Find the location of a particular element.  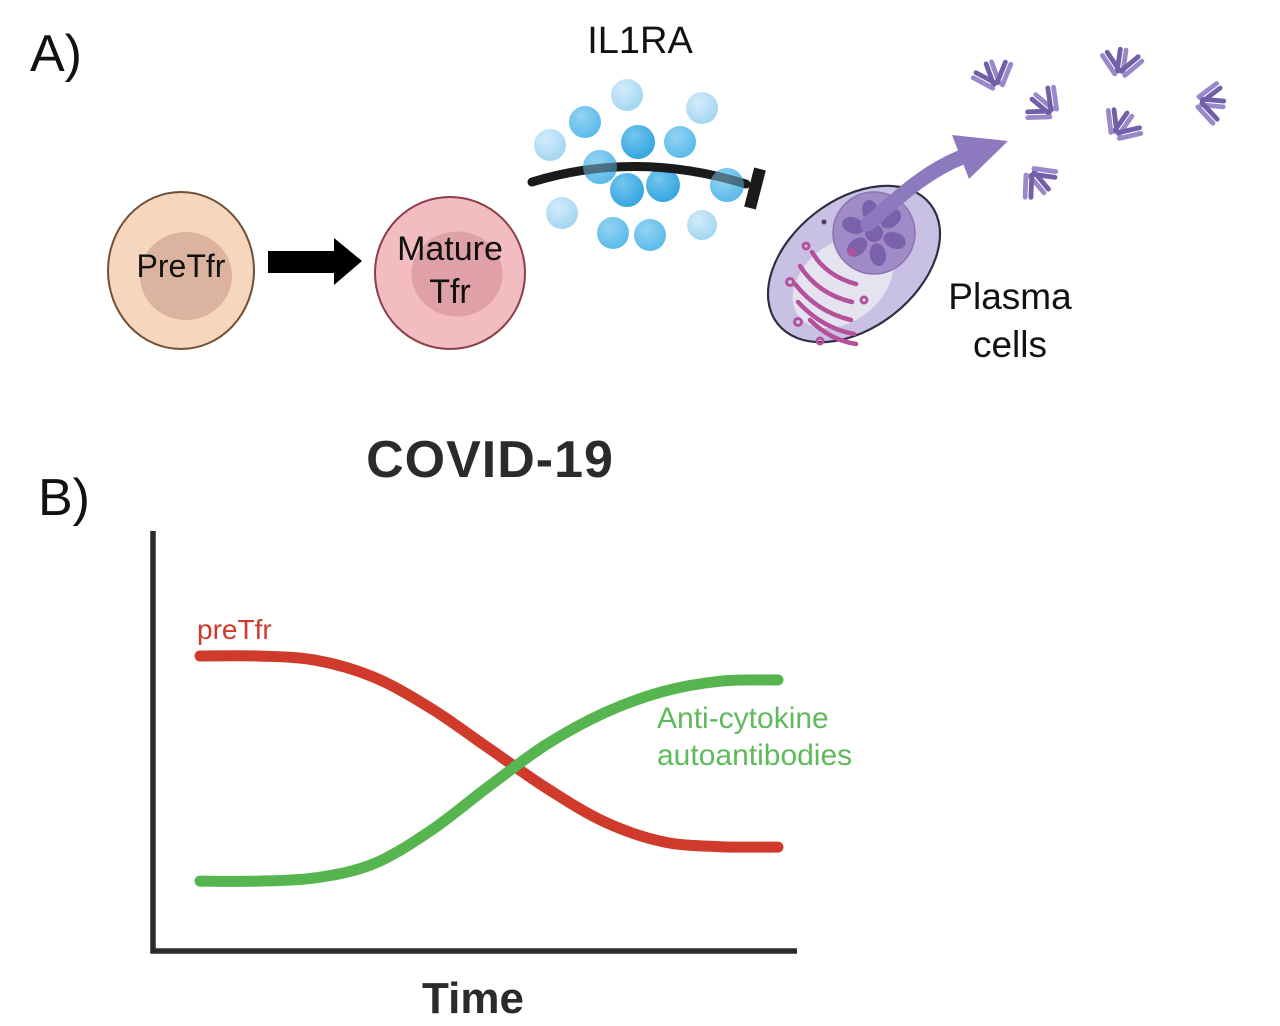

autoantibody-curve-label-line2: autoantibodies is located at coordinates (755, 755).